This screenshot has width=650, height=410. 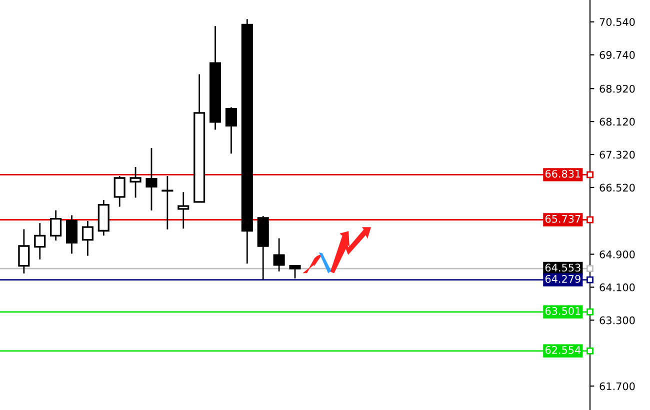 I want to click on y-tick-label: 68.120, so click(x=617, y=122).